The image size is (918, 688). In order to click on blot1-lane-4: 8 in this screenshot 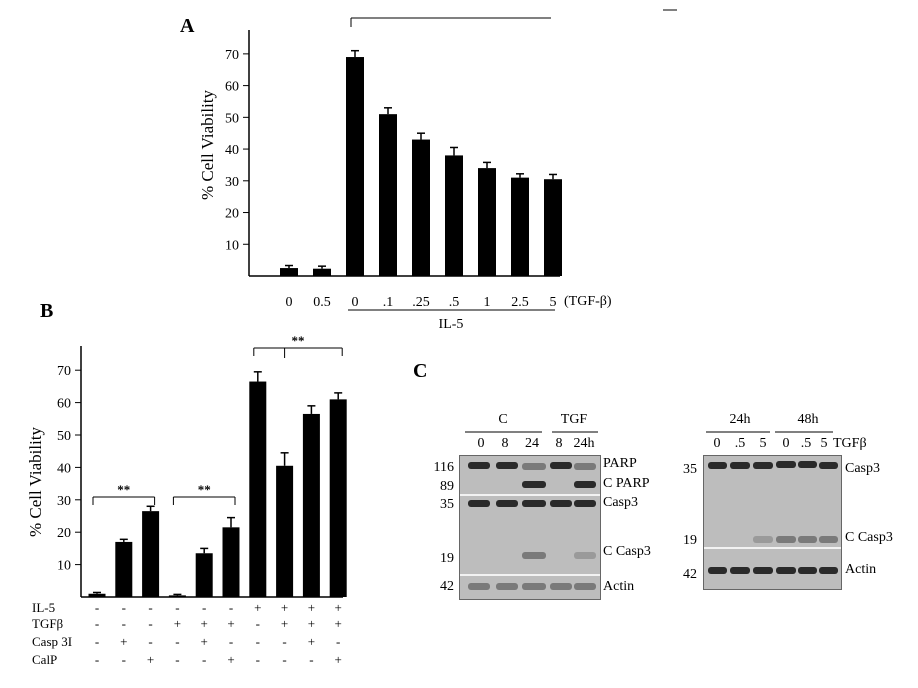, I will do `click(559, 443)`.